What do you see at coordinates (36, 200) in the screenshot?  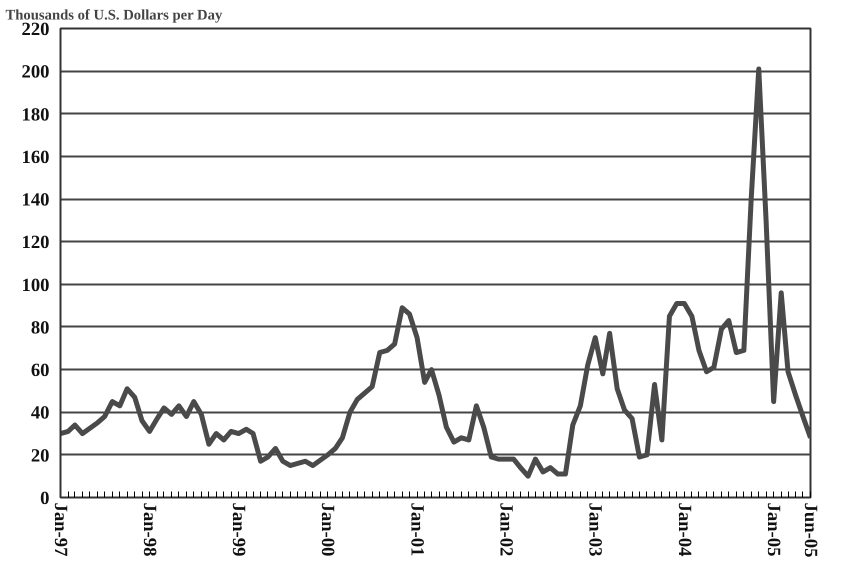 I see `y-tick-label: 140` at bounding box center [36, 200].